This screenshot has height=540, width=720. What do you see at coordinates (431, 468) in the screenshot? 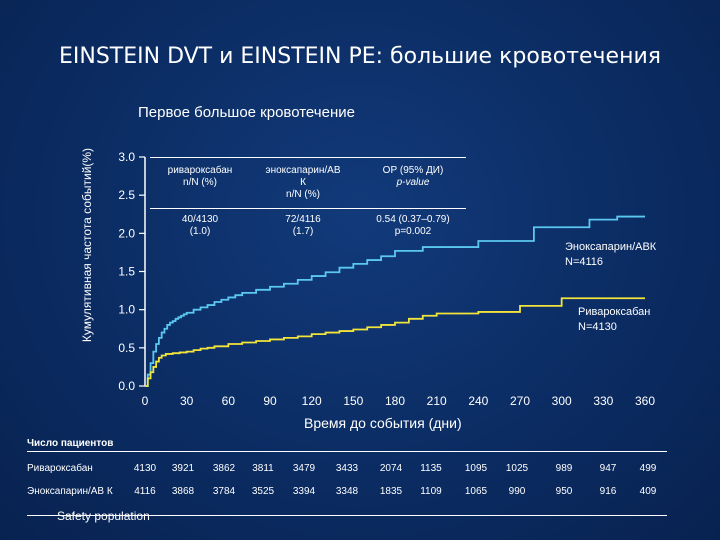
I see `at-risk-value: 1135` at bounding box center [431, 468].